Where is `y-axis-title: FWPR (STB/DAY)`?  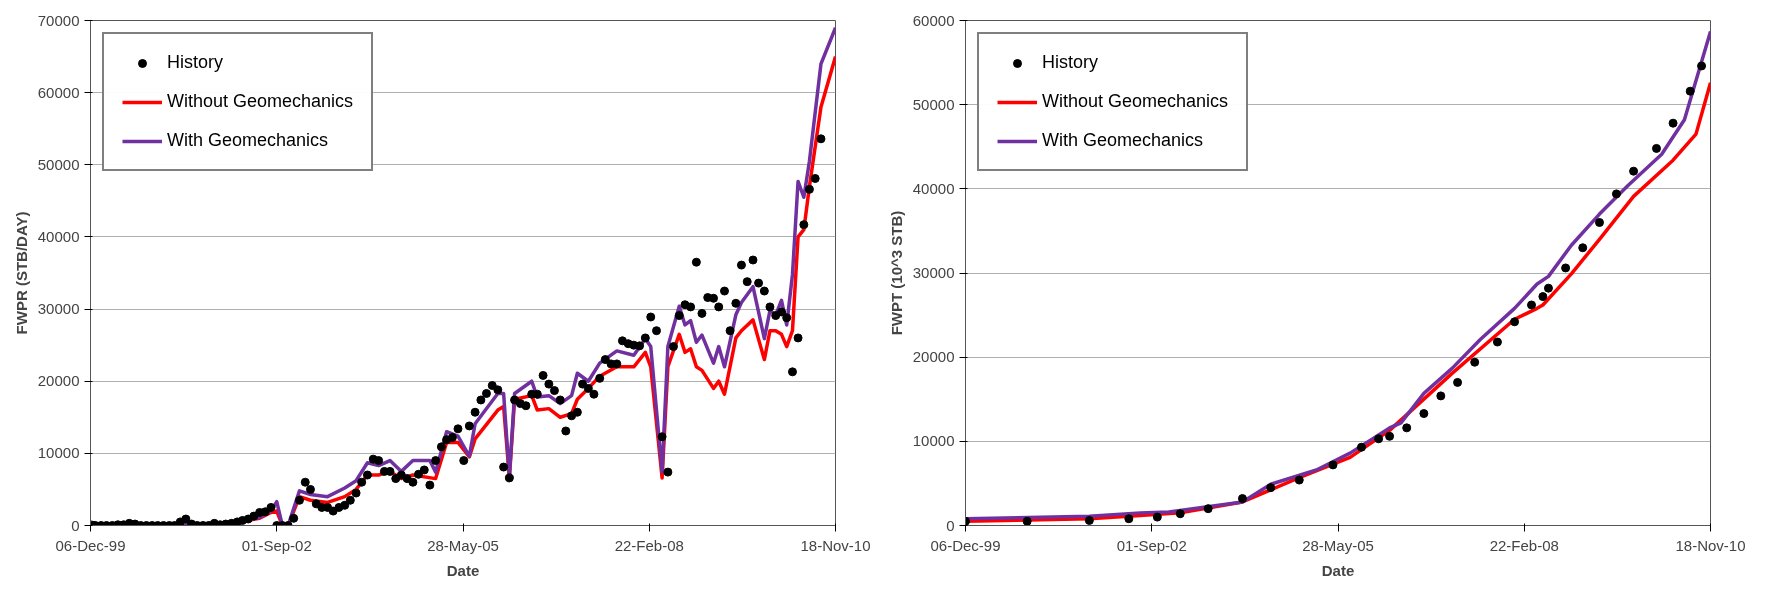
y-axis-title: FWPR (STB/DAY) is located at coordinates (21, 273).